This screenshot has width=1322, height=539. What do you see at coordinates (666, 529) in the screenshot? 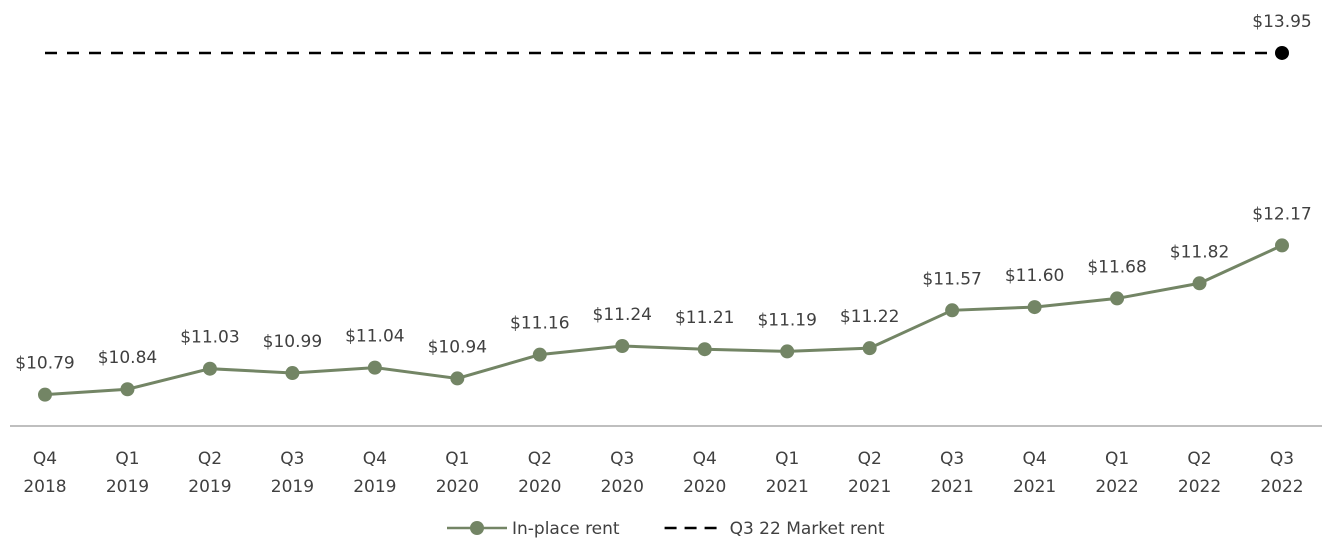
I see `legend: In-place rent Q3 22 Market rent` at bounding box center [666, 529].